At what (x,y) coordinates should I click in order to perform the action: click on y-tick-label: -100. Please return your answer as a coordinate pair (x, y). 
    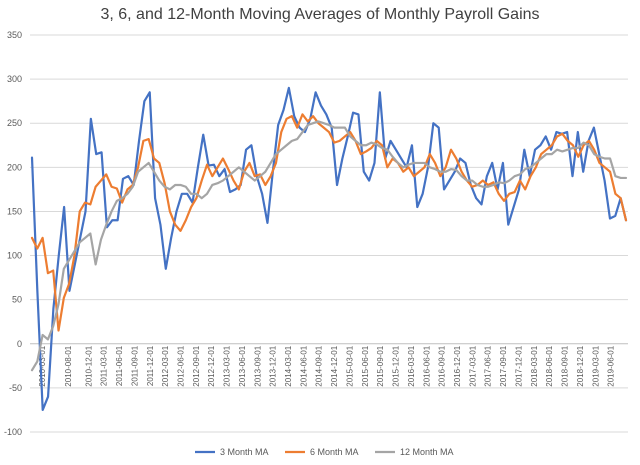
    Looking at the image, I should click on (13, 432).